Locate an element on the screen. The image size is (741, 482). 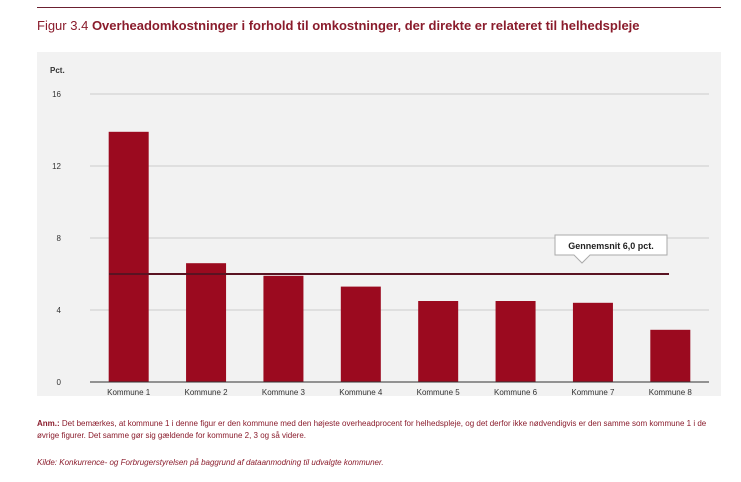
x-tick-label: Kommune 6 is located at coordinates (516, 392).